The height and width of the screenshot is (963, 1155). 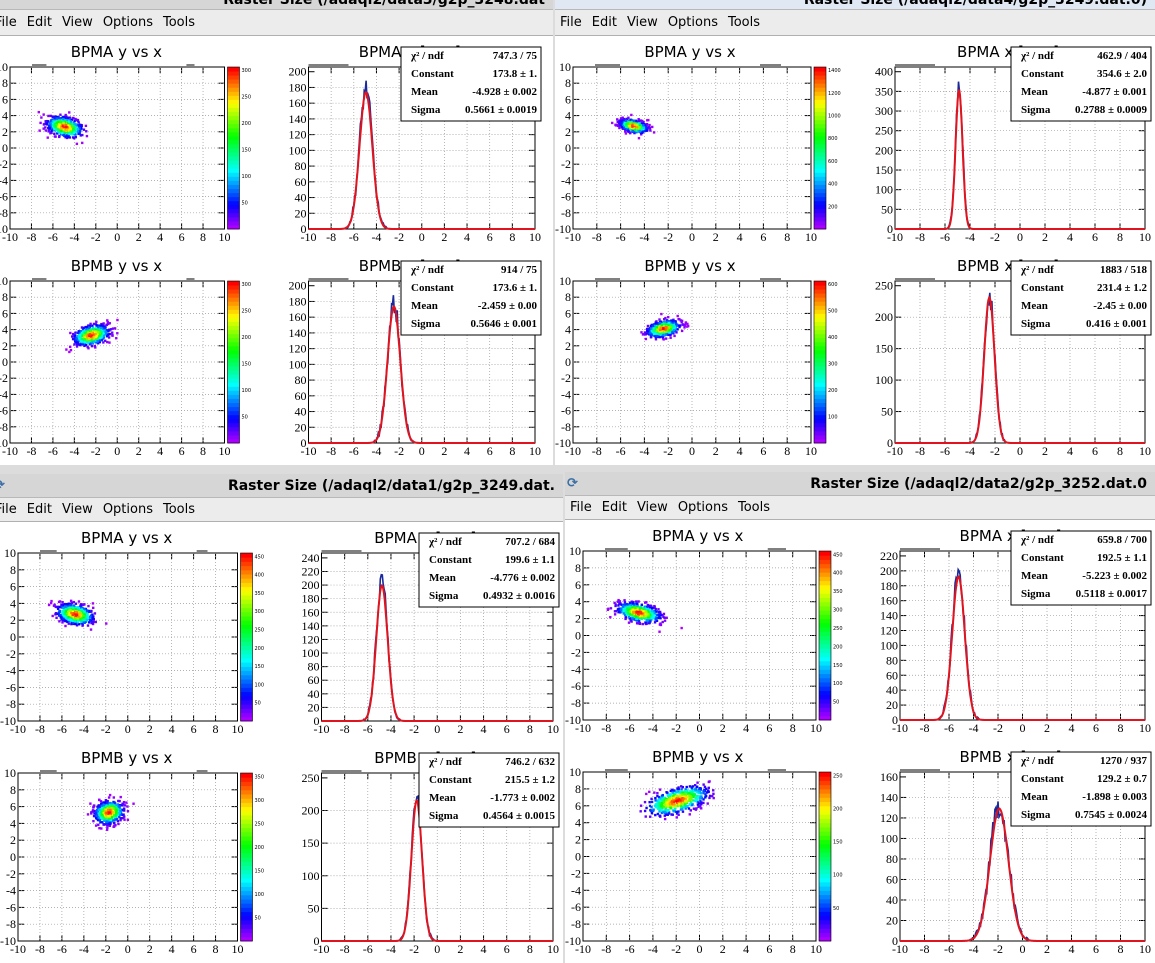 What do you see at coordinates (553, 729) in the screenshot?
I see `x-tick-label: 10` at bounding box center [553, 729].